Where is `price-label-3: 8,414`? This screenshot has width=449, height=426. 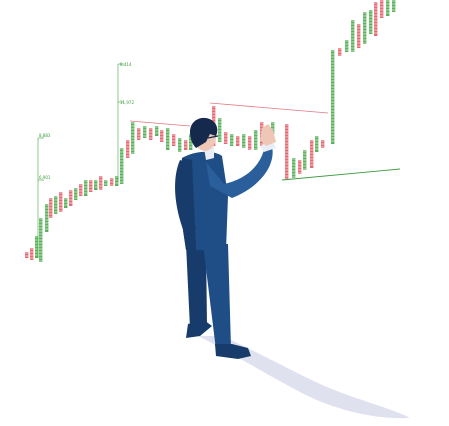
price-label-3: 8,414 is located at coordinates (126, 64).